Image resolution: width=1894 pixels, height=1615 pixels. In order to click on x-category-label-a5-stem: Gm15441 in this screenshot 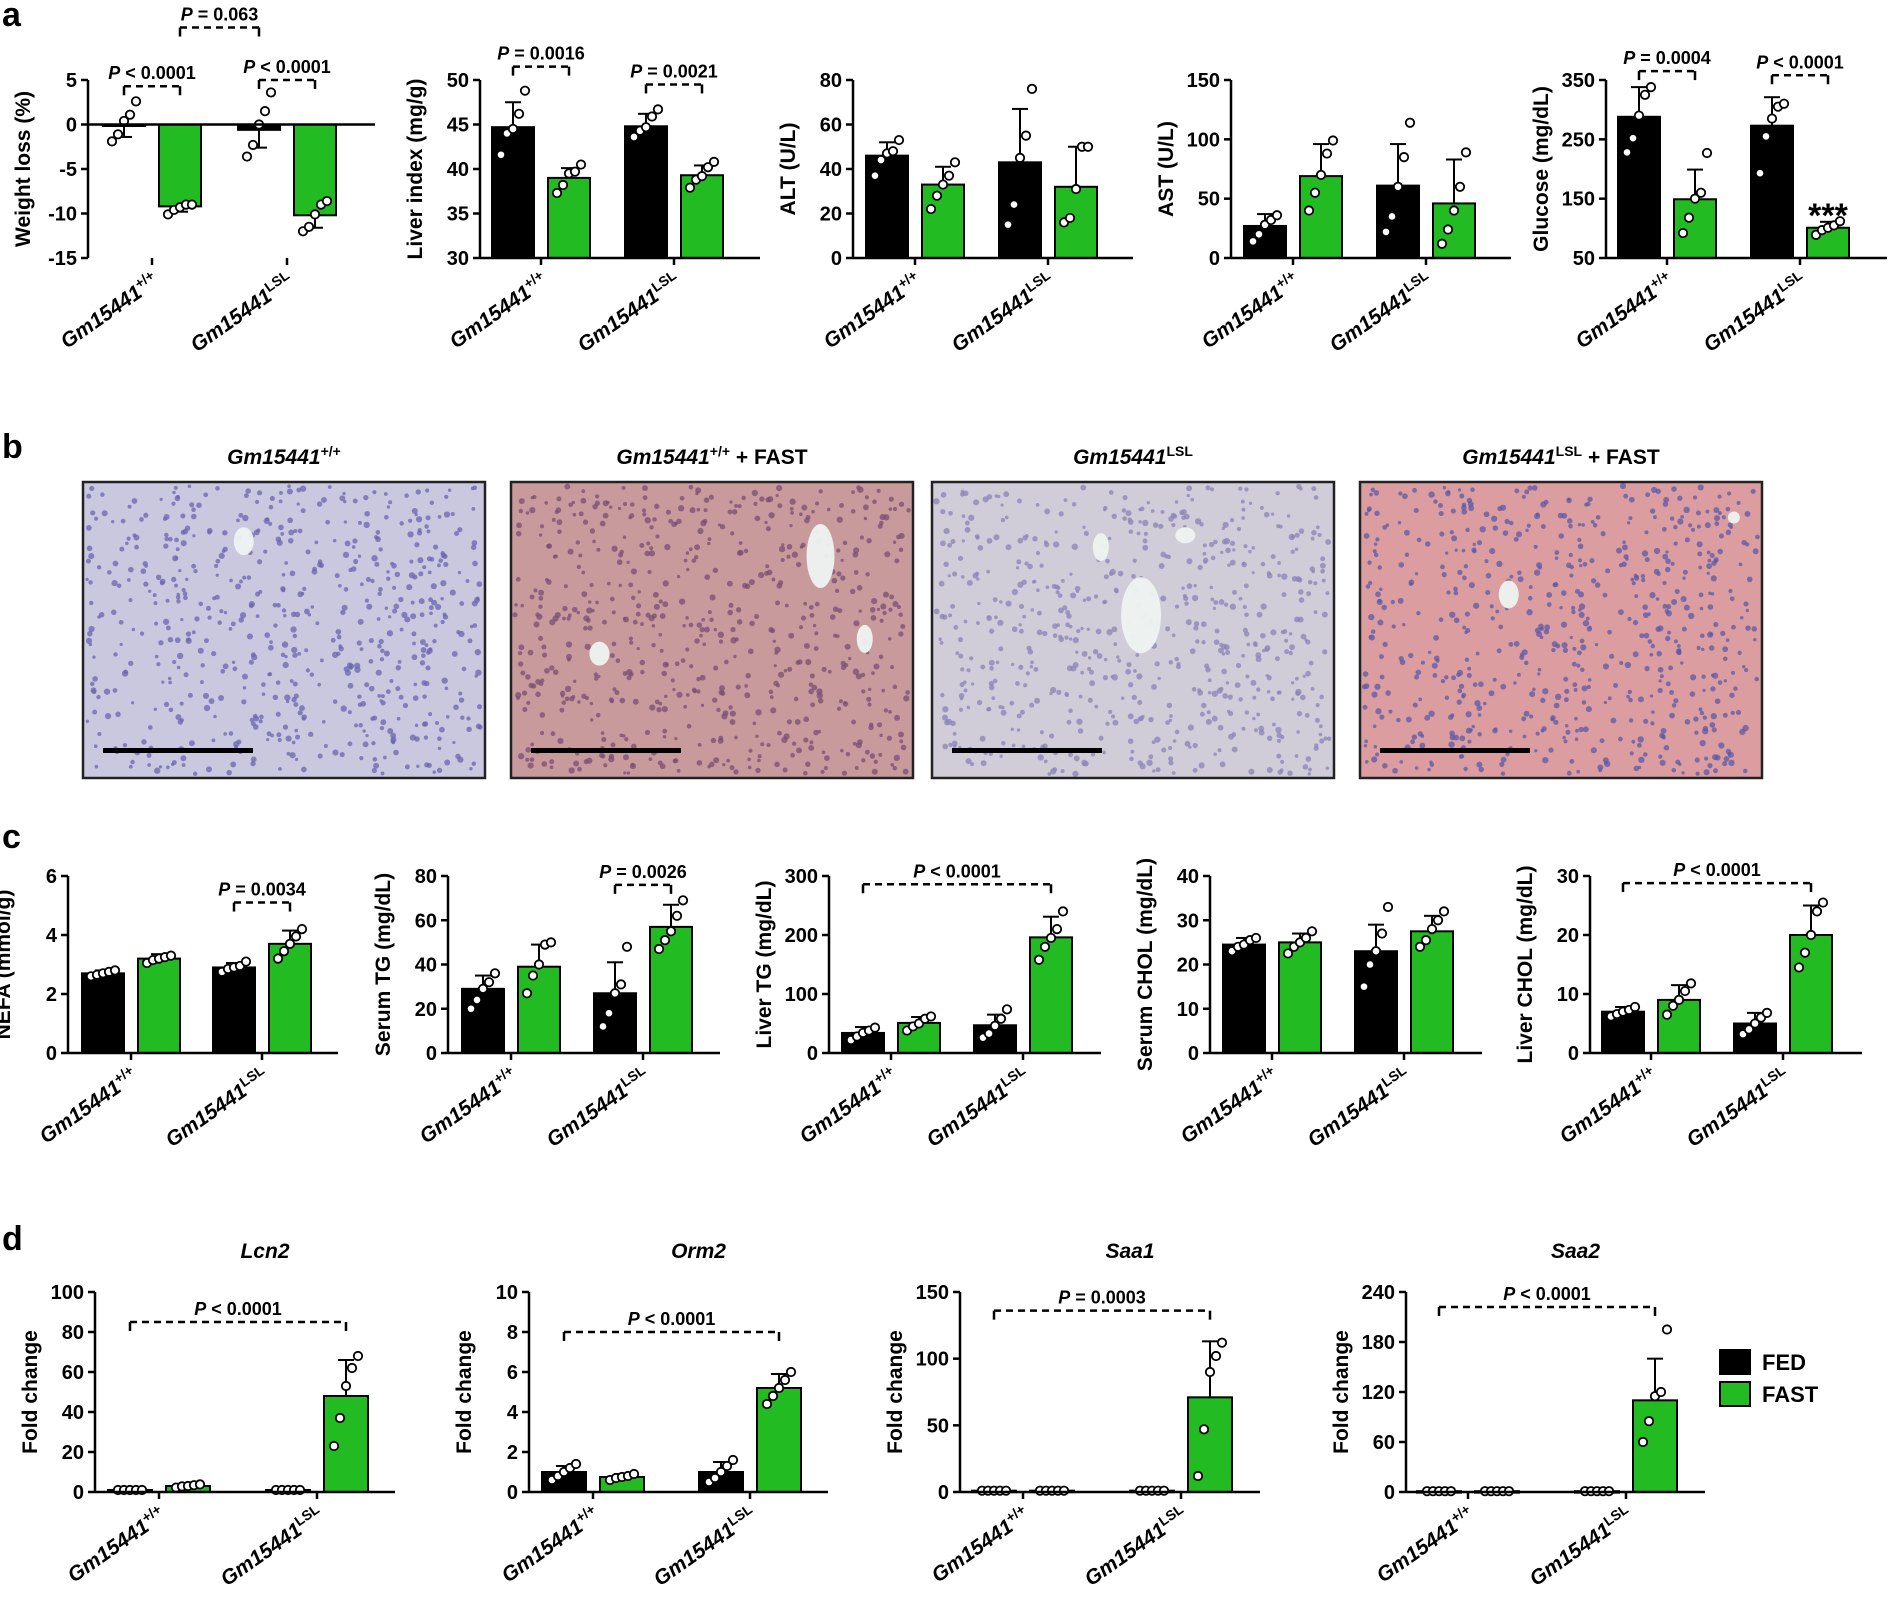, I will do `click(1617, 317)`.